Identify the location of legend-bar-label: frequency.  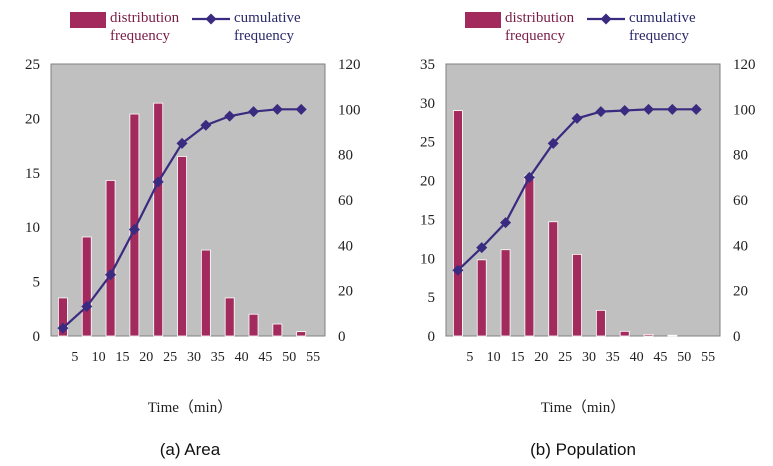
(535, 36).